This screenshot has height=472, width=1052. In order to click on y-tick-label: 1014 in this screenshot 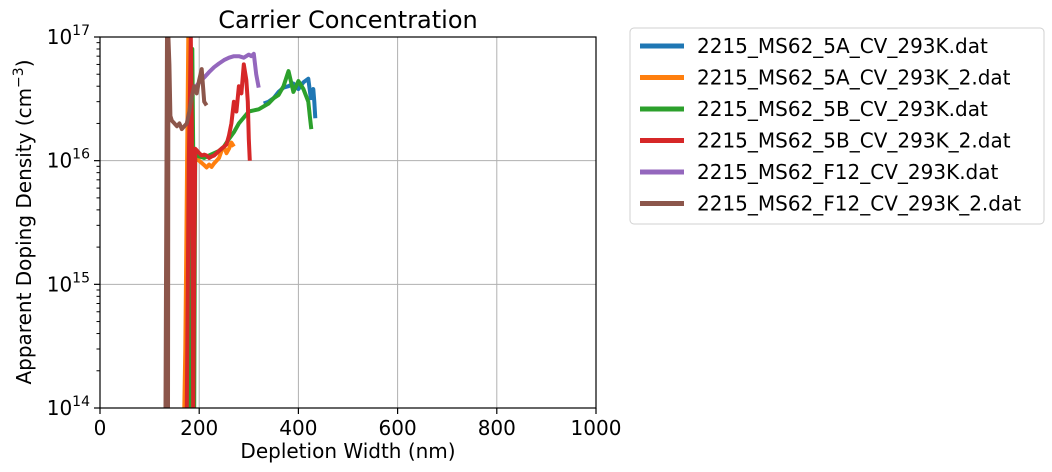, I will do `click(68, 407)`.